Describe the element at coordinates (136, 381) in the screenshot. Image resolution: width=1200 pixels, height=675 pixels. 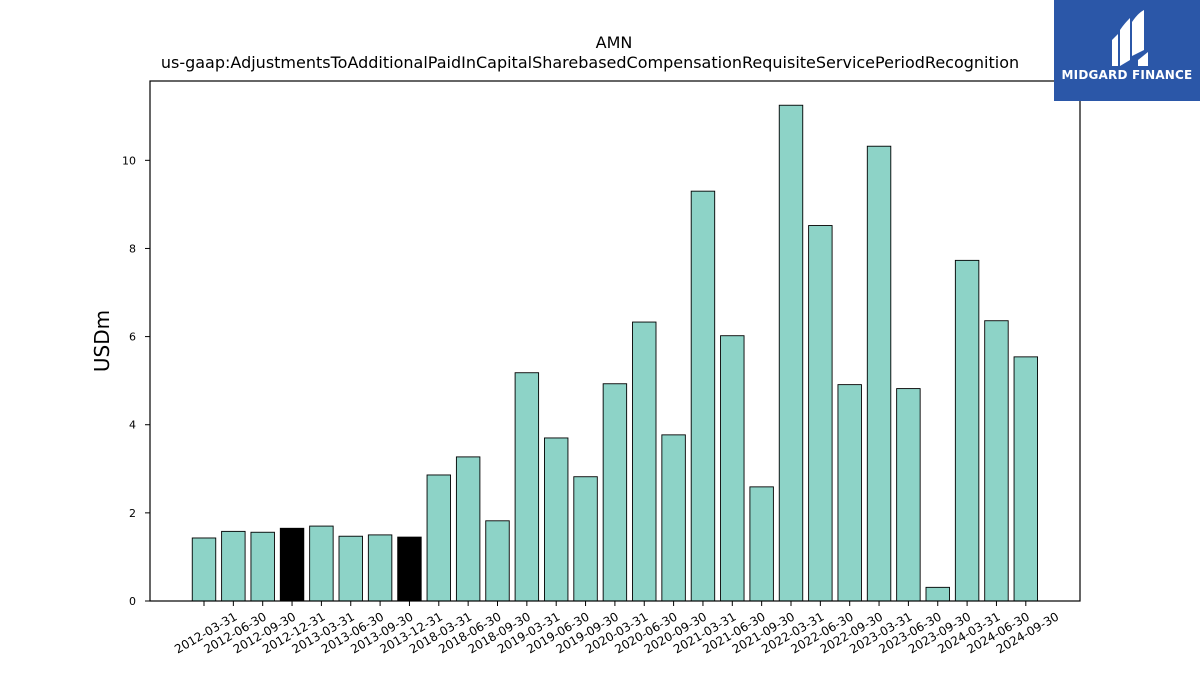
I see `y-axis: 0 2 4 6 8 10` at that location.